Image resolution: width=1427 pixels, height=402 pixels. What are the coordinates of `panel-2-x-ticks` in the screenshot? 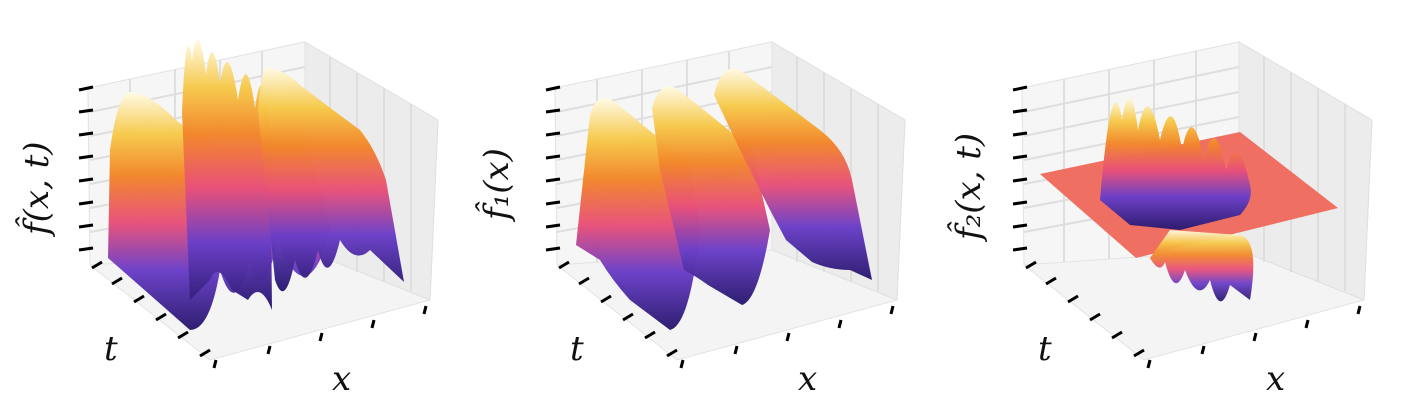 It's located at (787, 337).